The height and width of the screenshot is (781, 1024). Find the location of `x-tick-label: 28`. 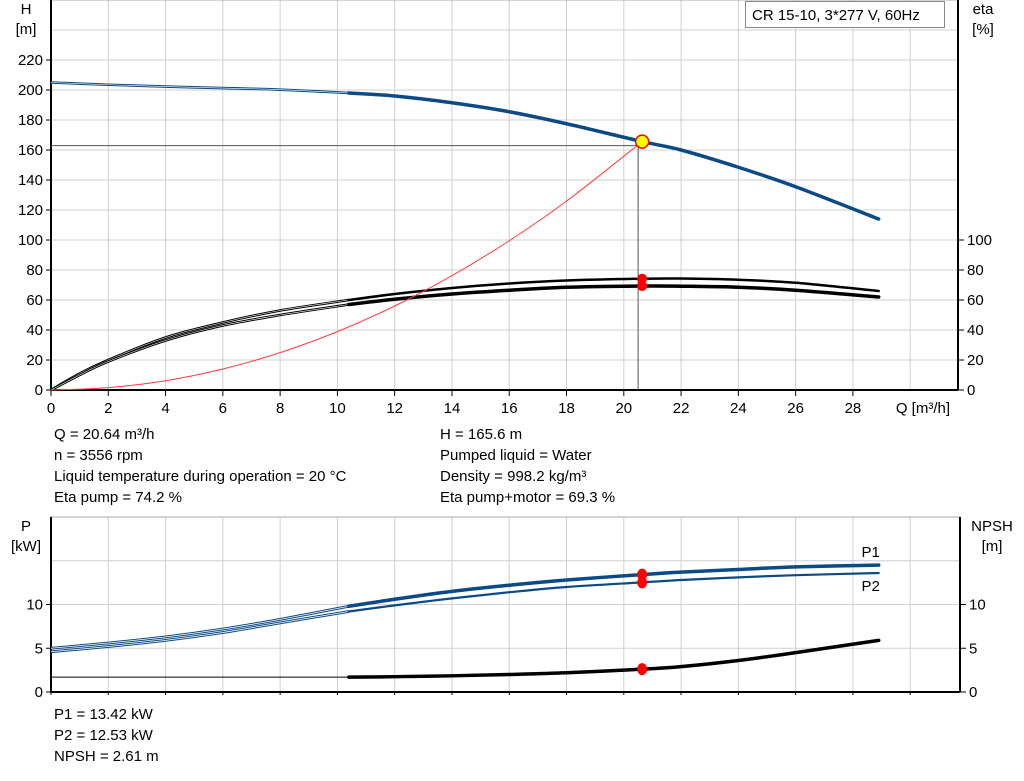

x-tick-label: 28 is located at coordinates (853, 408).